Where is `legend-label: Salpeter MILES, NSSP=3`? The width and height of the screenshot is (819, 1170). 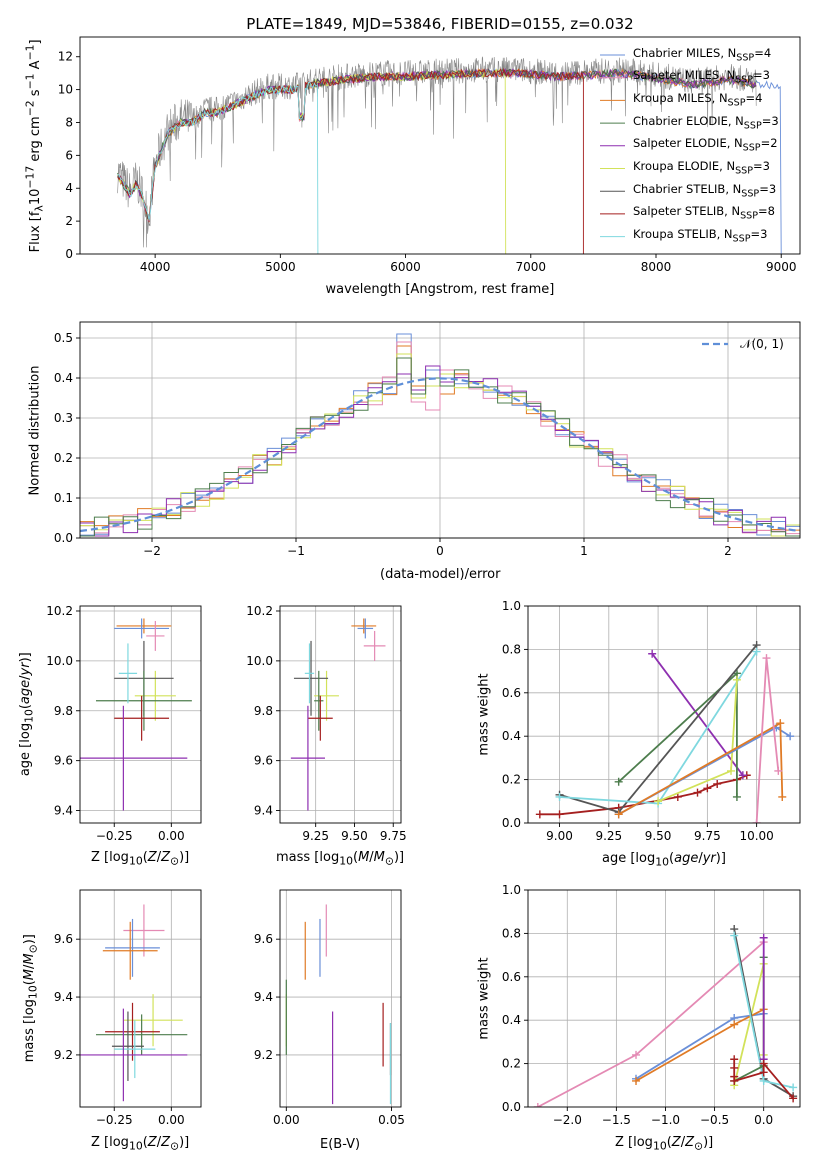
legend-label: Salpeter MILES, NSSP=3 is located at coordinates (701, 77).